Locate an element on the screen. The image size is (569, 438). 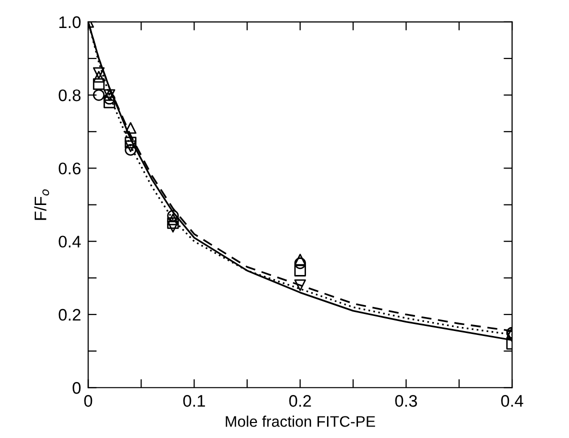
y-tick-label: 1.0 is located at coordinates (70, 22).